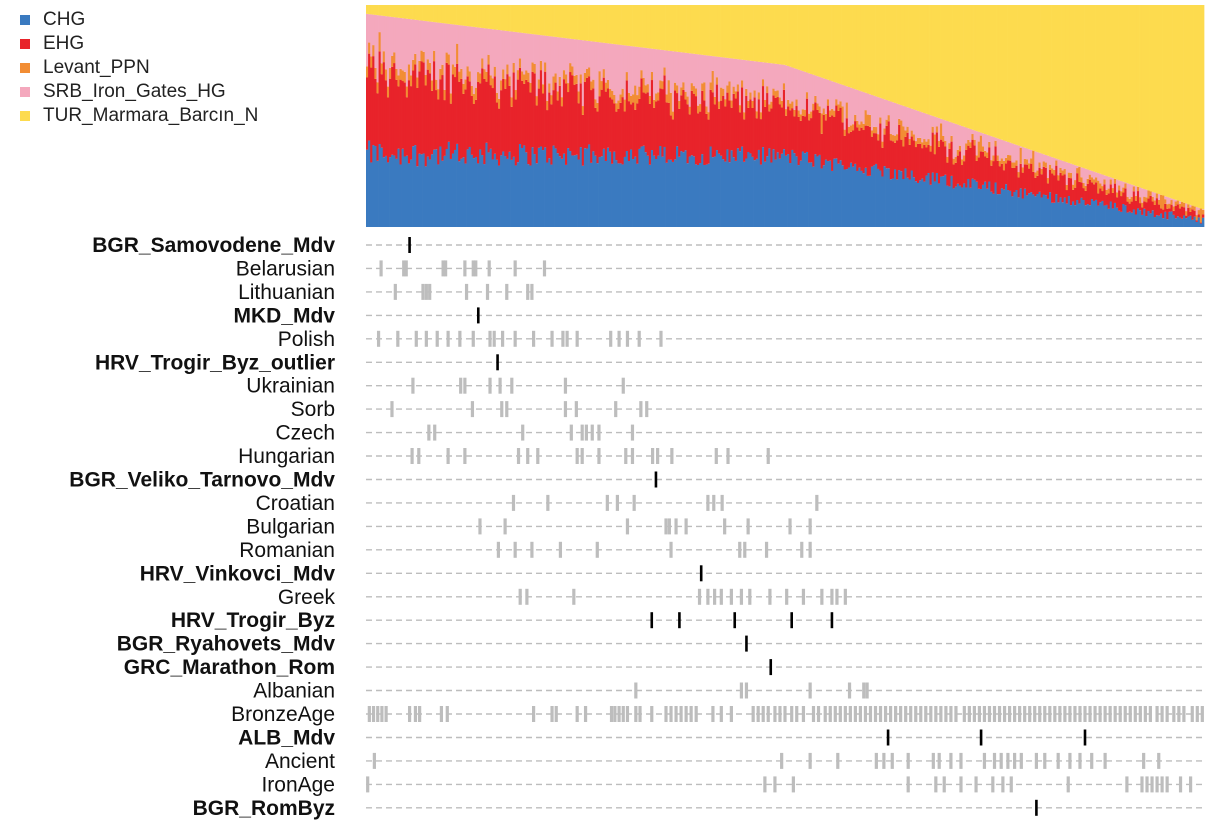 The height and width of the screenshot is (827, 1207). Describe the element at coordinates (306, 339) in the screenshot. I see `row-label: Polish` at that location.